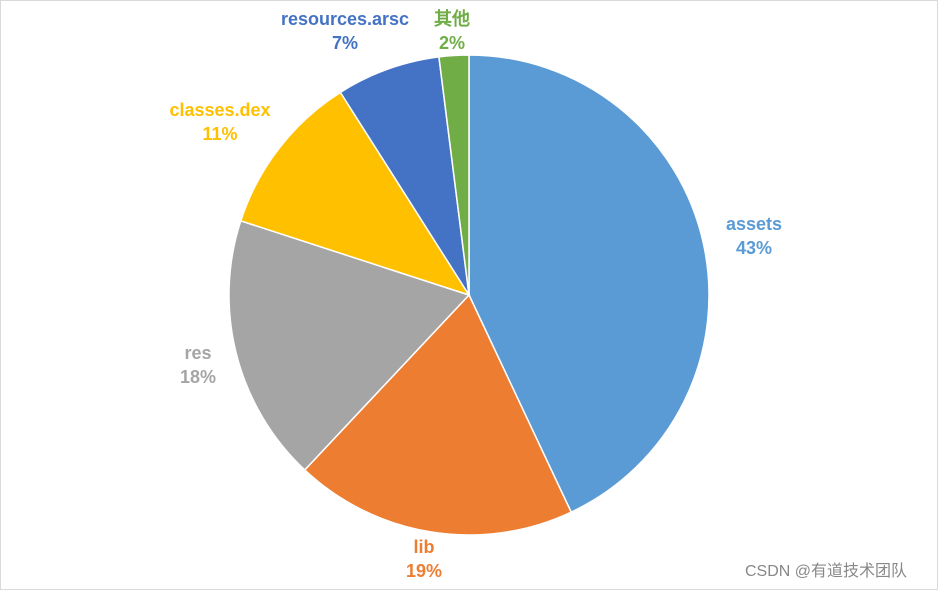 The width and height of the screenshot is (938, 590). Describe the element at coordinates (424, 571) in the screenshot. I see `slice-value-label: 19%` at that location.